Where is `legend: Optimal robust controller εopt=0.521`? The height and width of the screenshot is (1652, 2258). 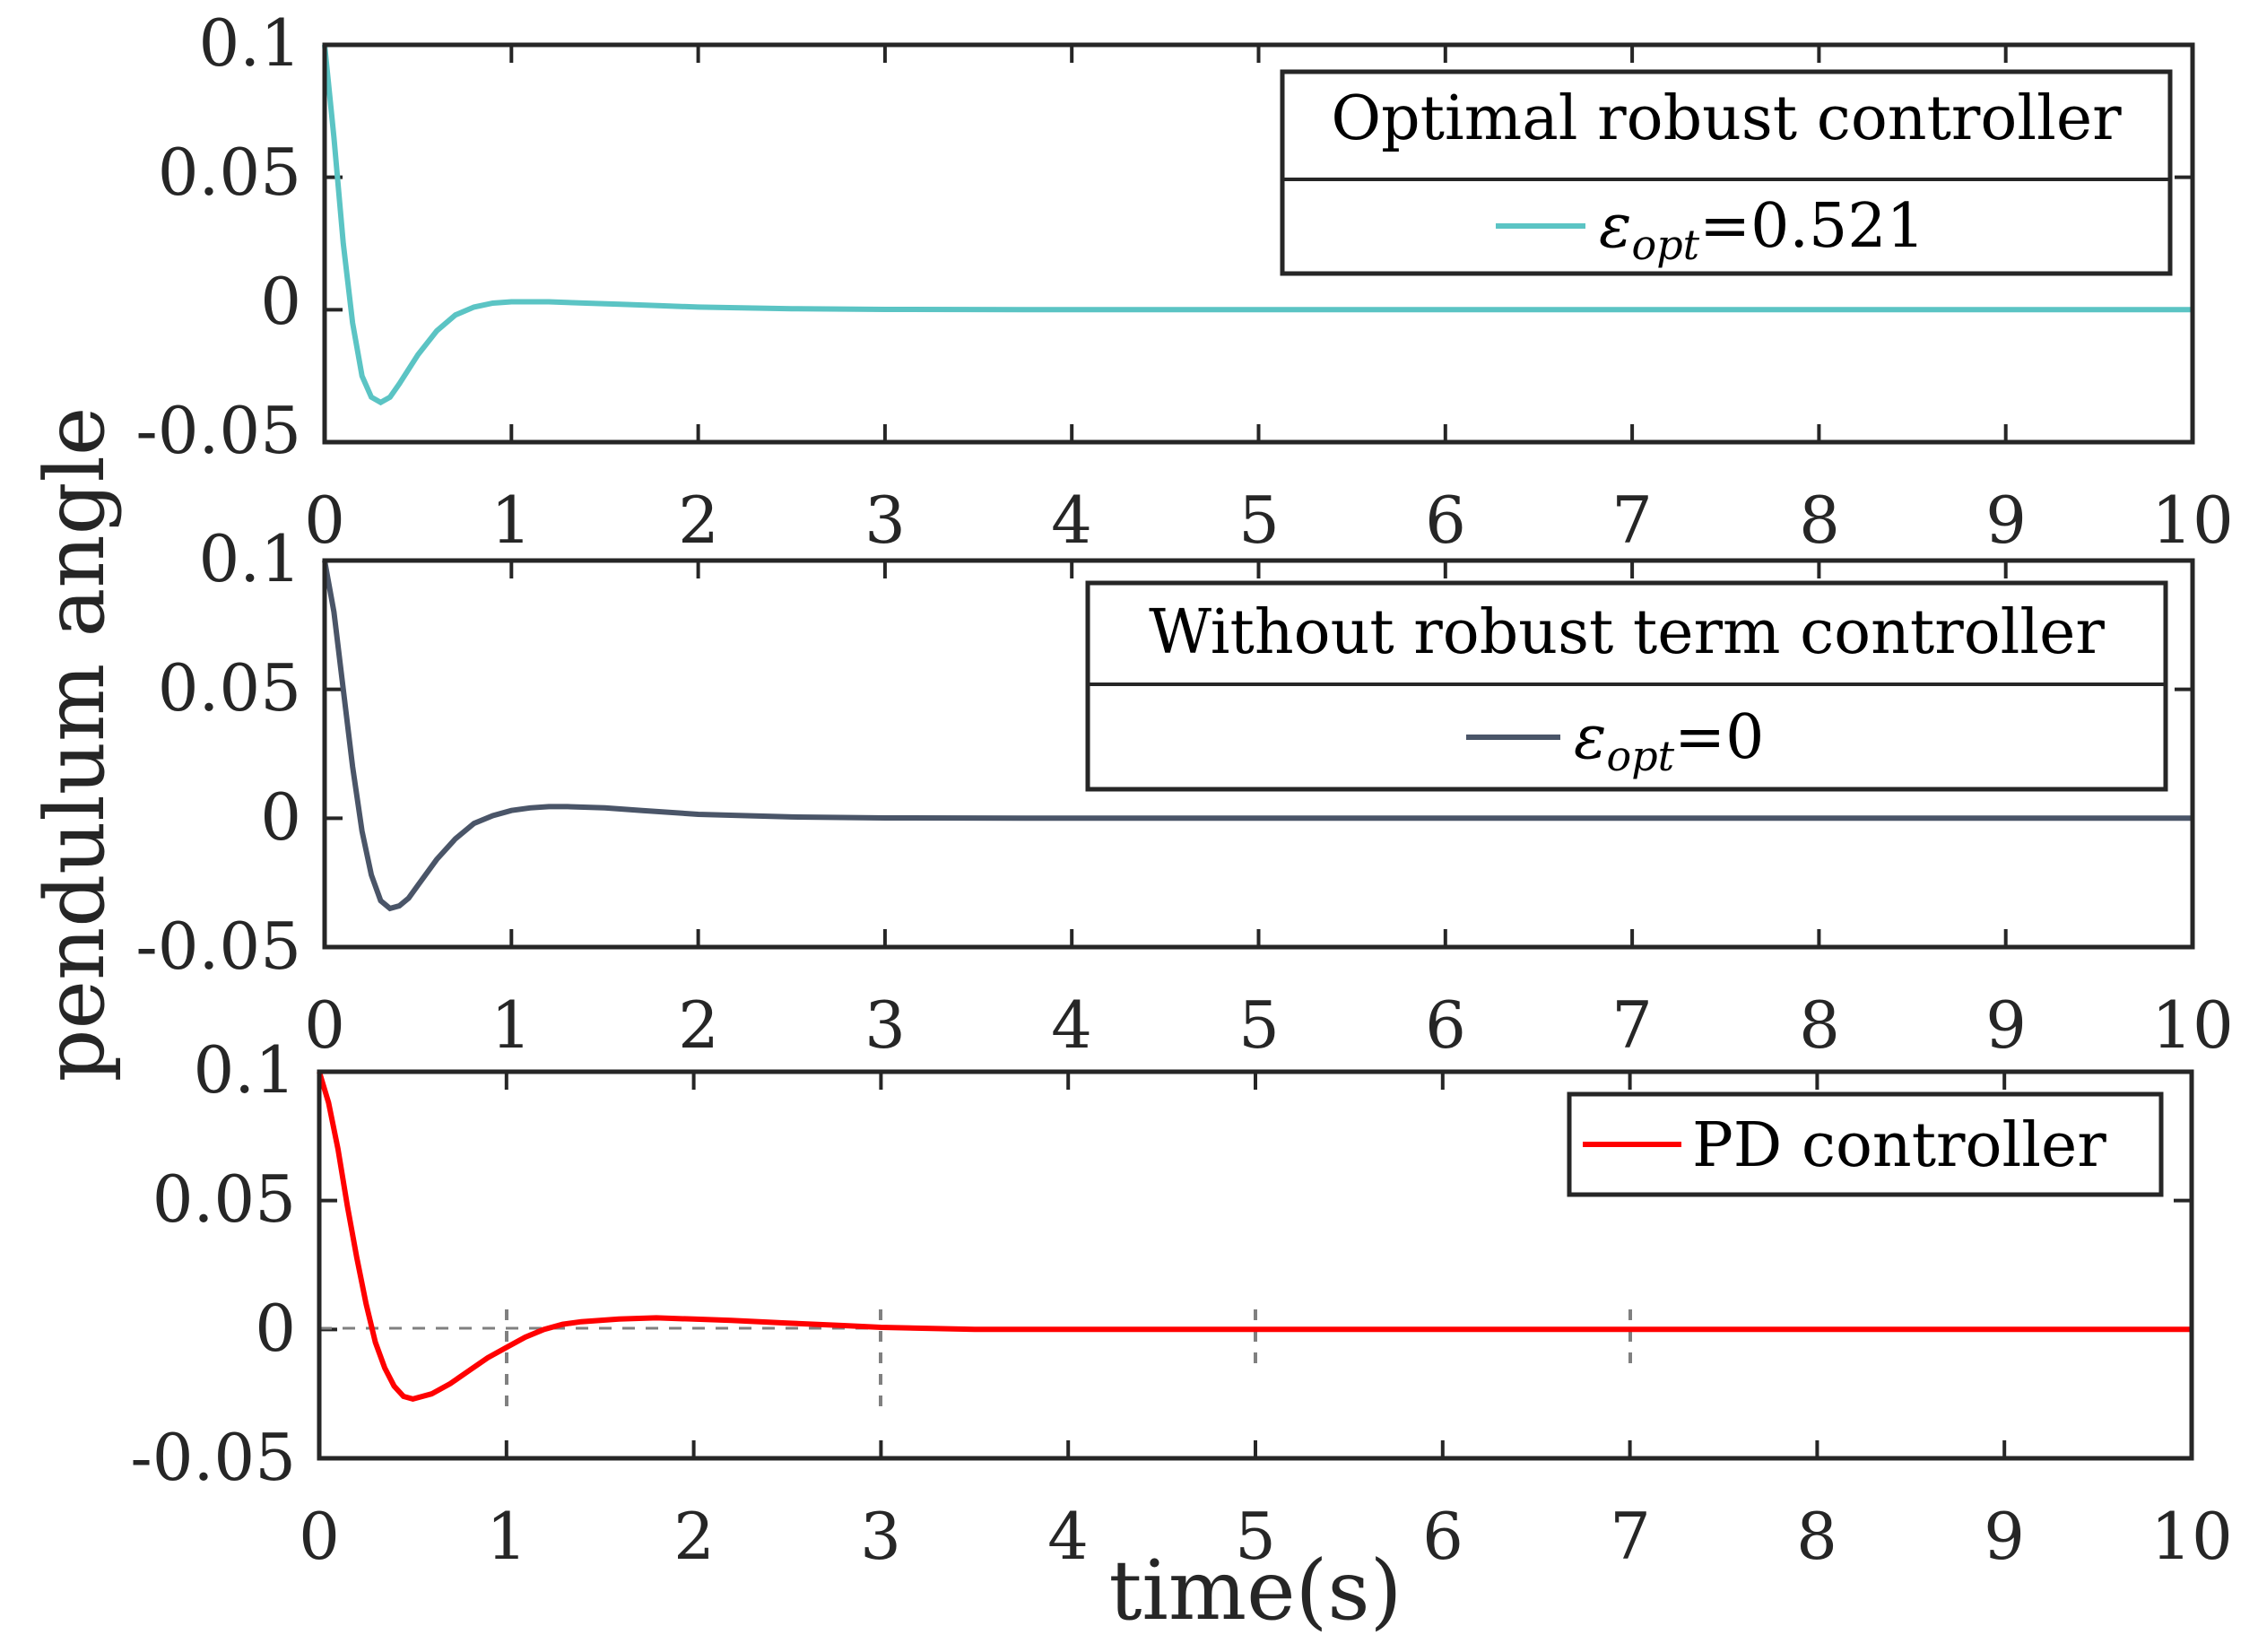 legend: Optimal robust controller εopt=0.521 is located at coordinates (1726, 172).